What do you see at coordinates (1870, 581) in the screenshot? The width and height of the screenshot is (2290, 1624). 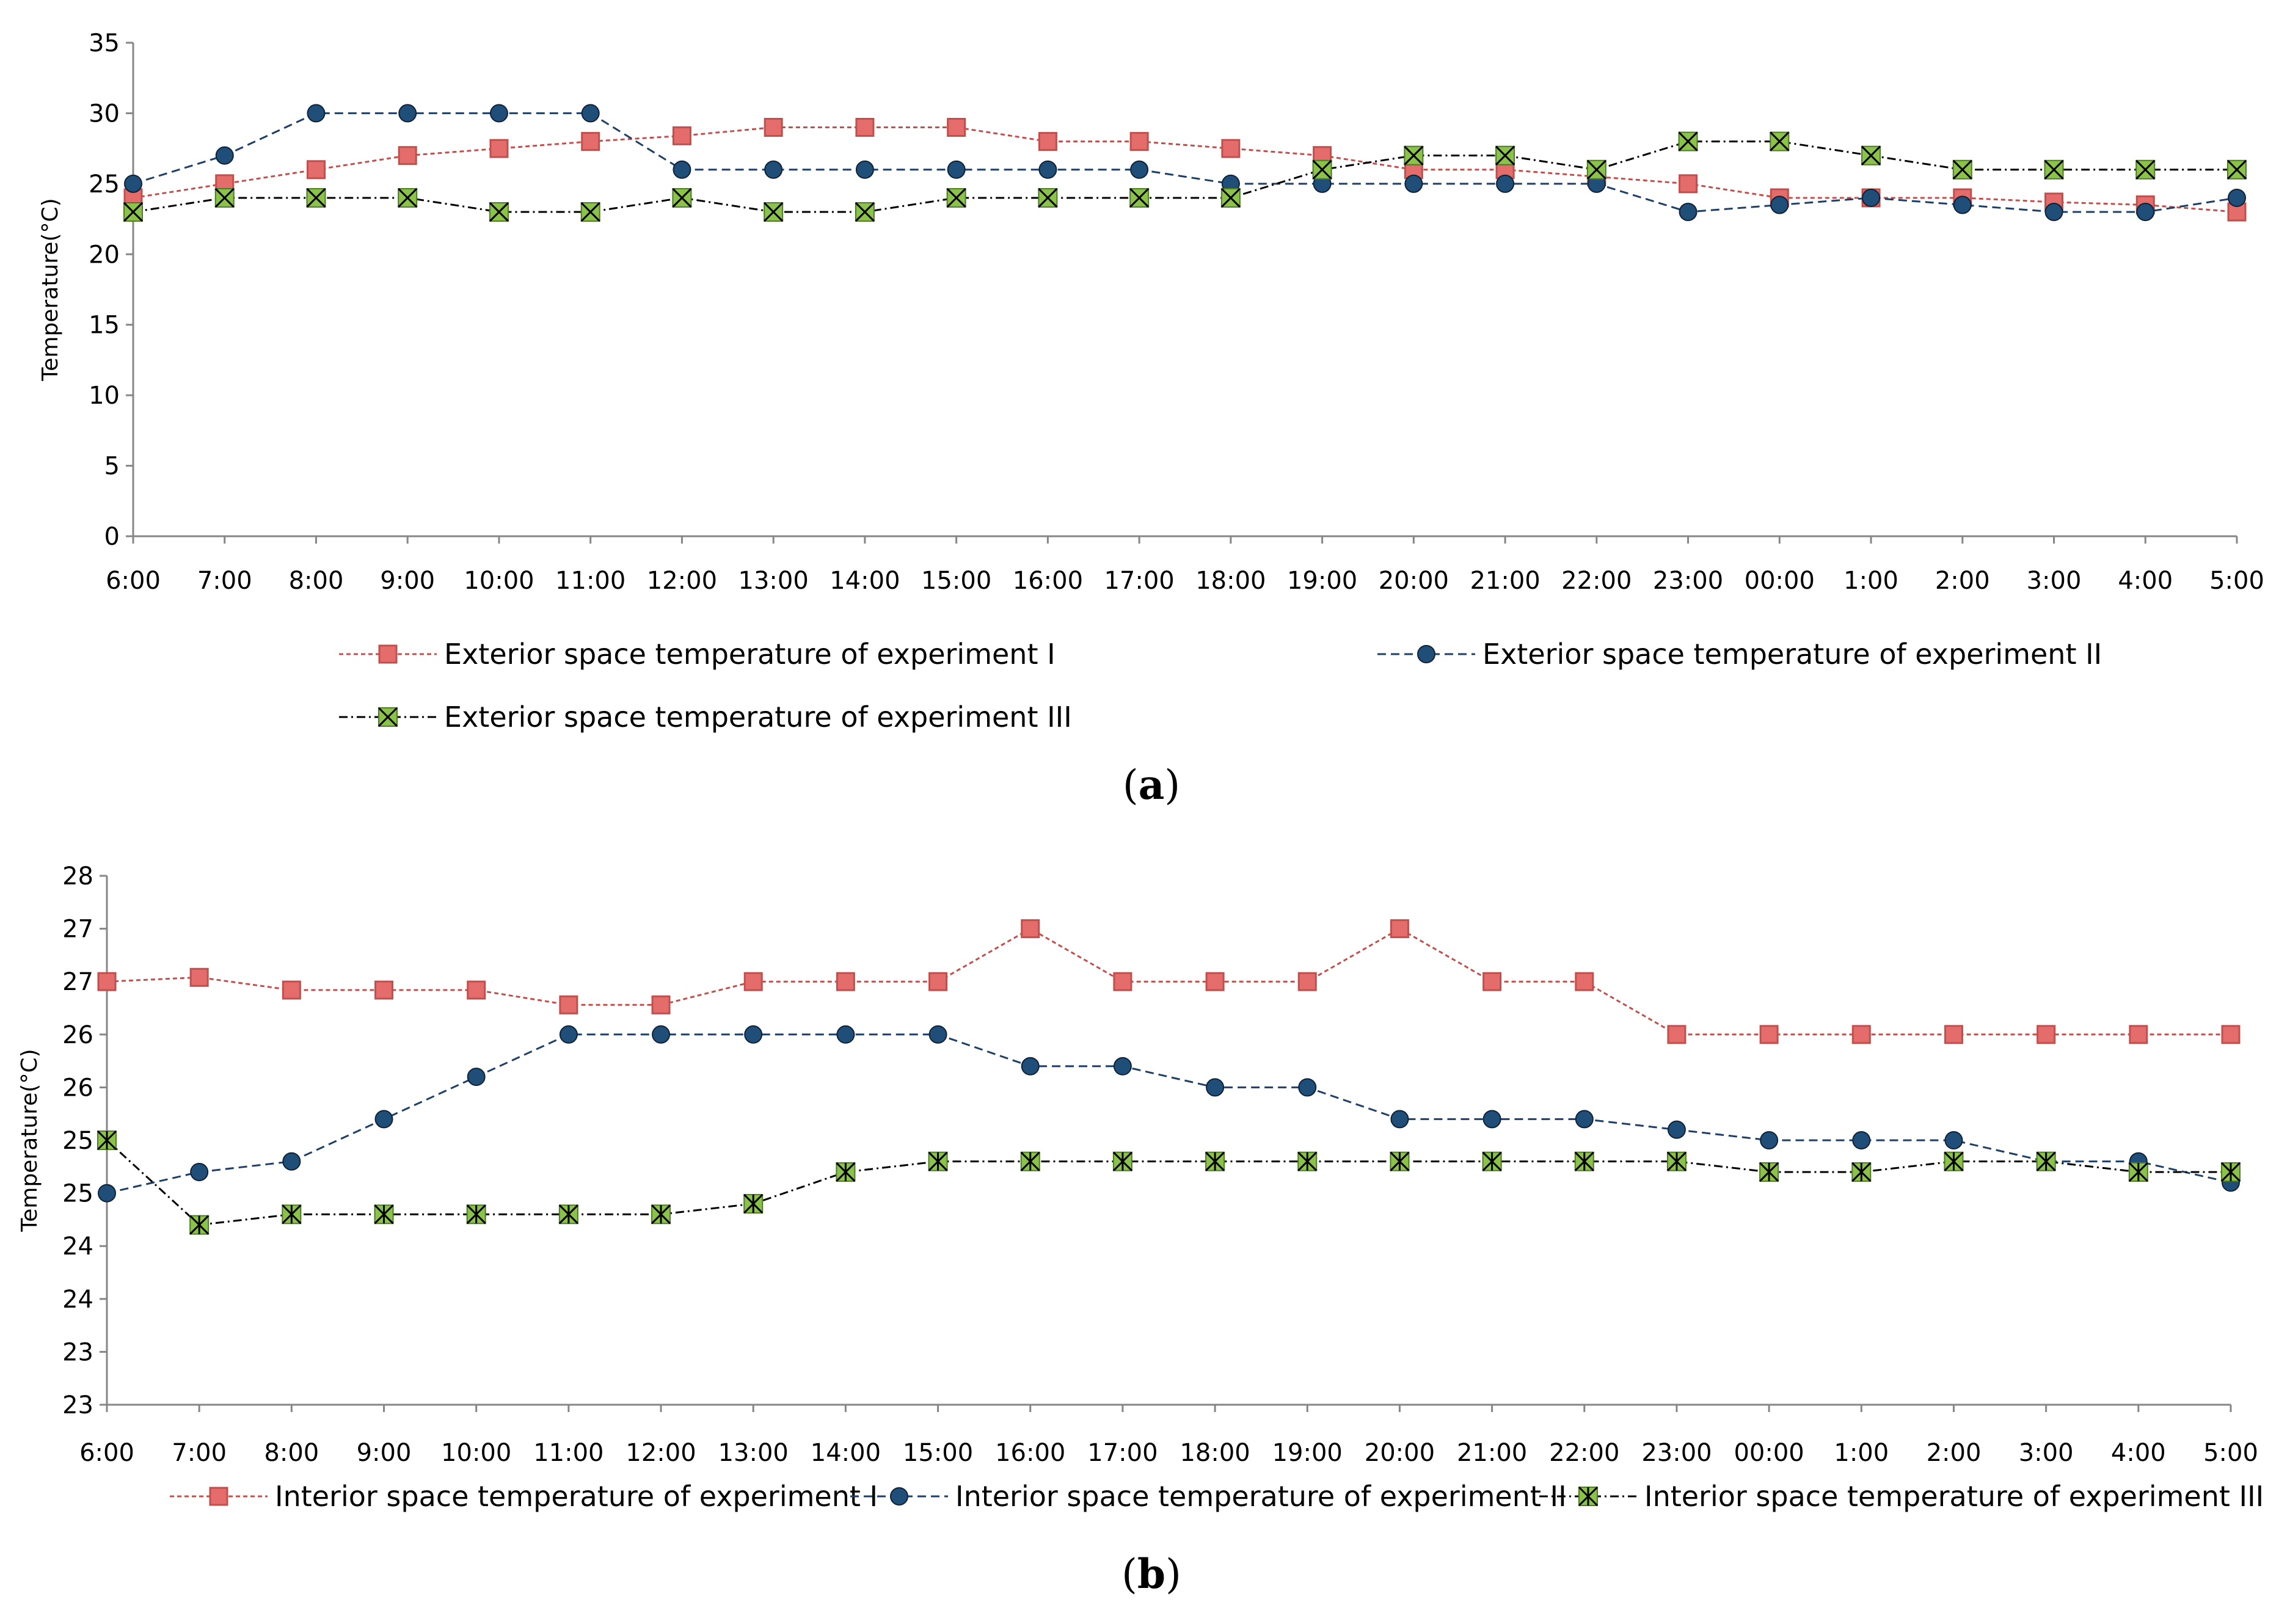 I see `x-tick-label: 1:00` at bounding box center [1870, 581].